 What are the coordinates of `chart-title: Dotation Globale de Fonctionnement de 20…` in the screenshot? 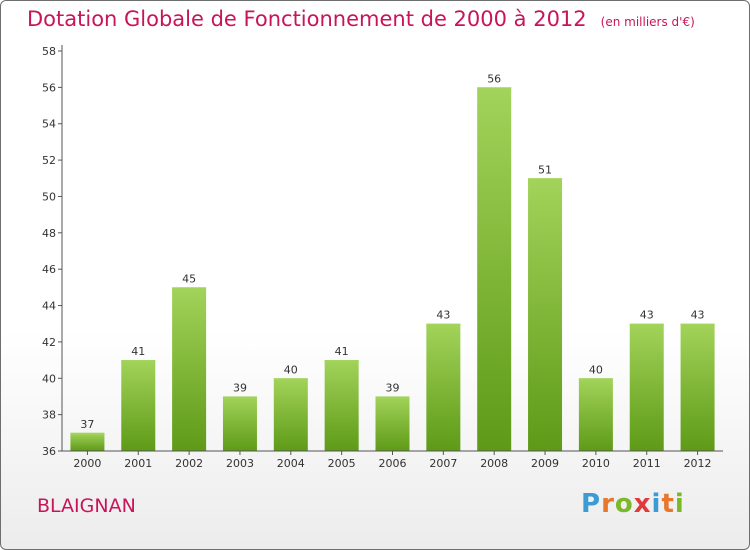 It's located at (361, 19).